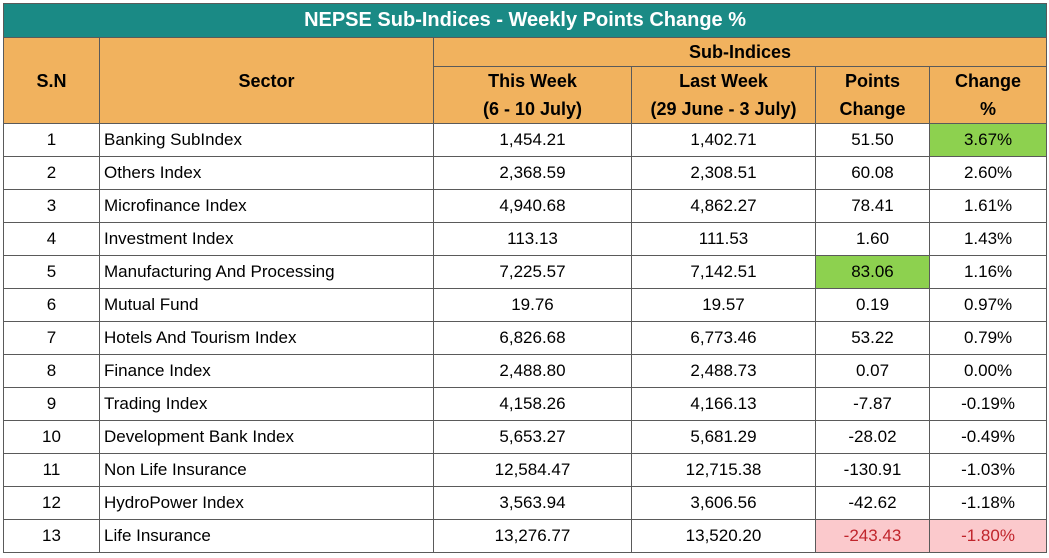 The image size is (1049, 558). What do you see at coordinates (51, 338) in the screenshot?
I see `cell-sn: 7` at bounding box center [51, 338].